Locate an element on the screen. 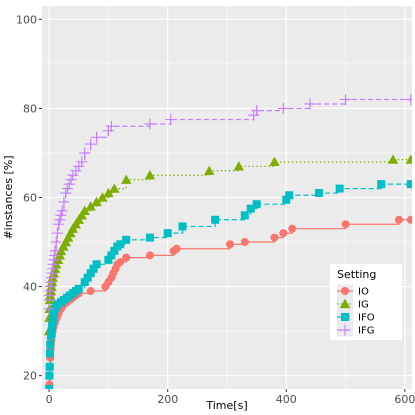 Image resolution: width=415 pixels, height=415 pixels. x-tick-label: 0 is located at coordinates (49, 399).